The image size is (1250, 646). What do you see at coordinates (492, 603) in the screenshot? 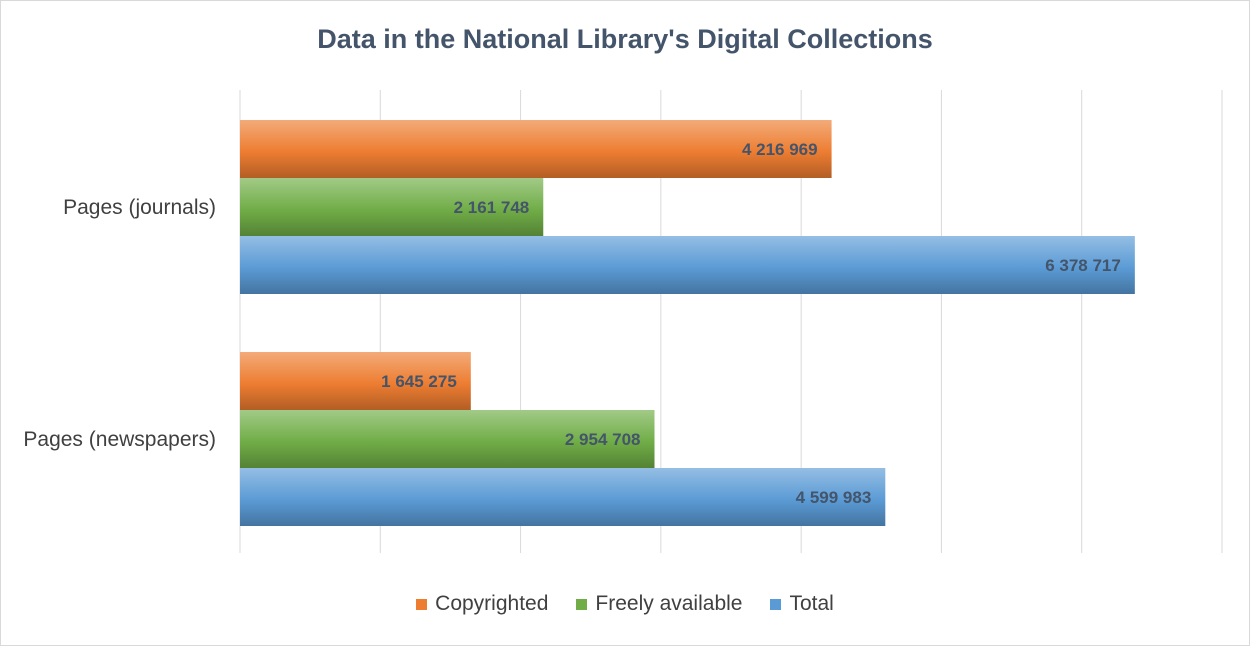
I see `legend-label: Copyrighted` at bounding box center [492, 603].